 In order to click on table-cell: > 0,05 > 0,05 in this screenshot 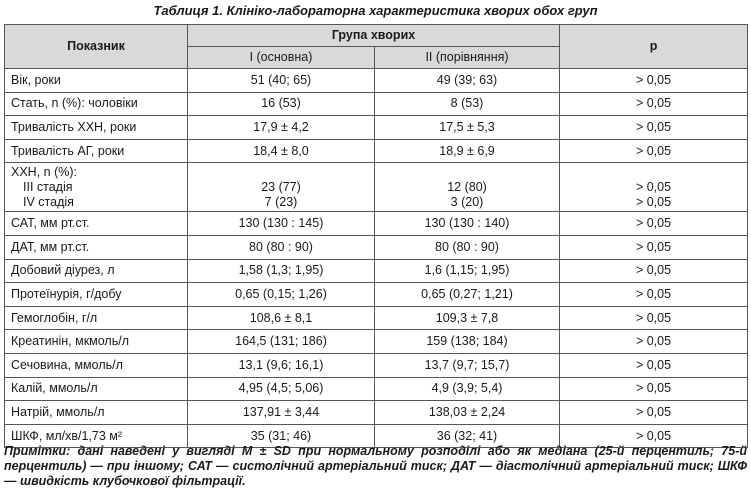, I will do `click(654, 187)`.